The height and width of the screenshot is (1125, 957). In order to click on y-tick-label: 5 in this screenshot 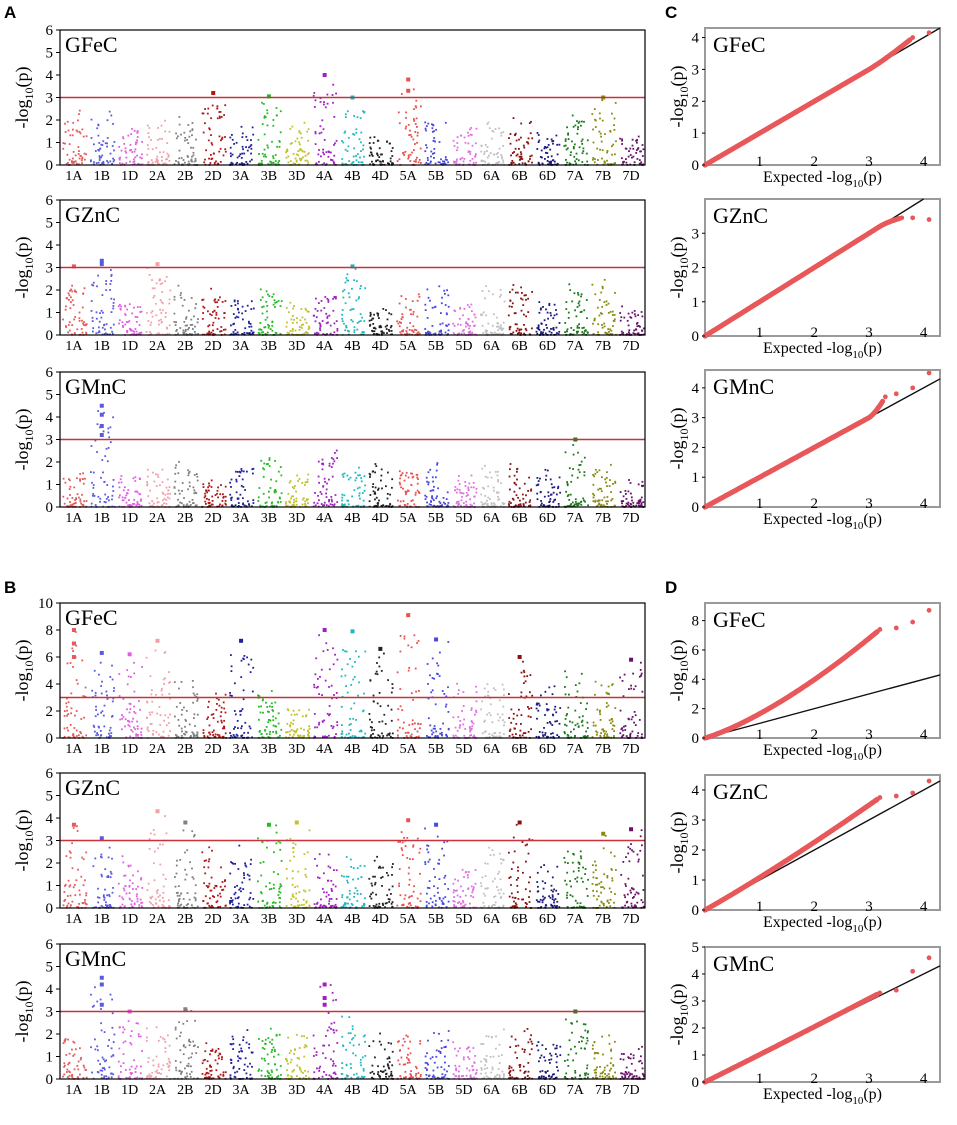, I will do `click(50, 224)`.